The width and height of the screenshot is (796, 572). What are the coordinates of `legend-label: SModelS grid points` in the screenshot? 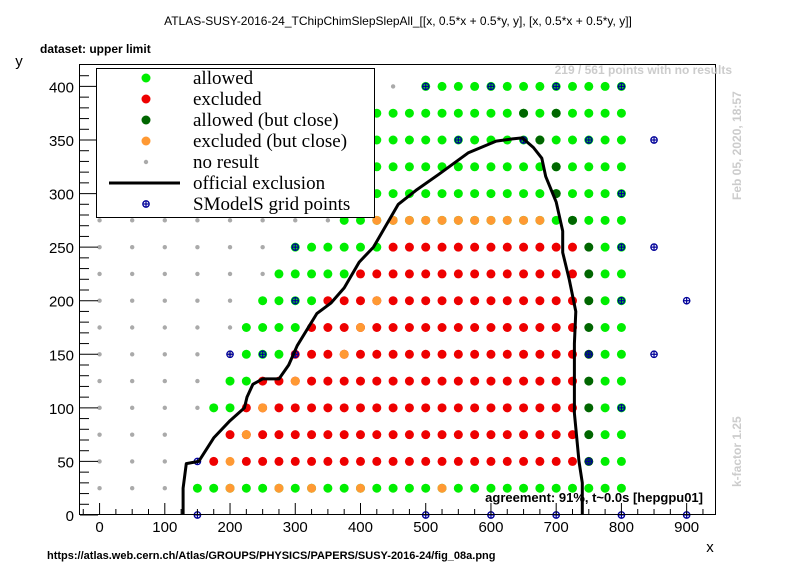 It's located at (271, 204).